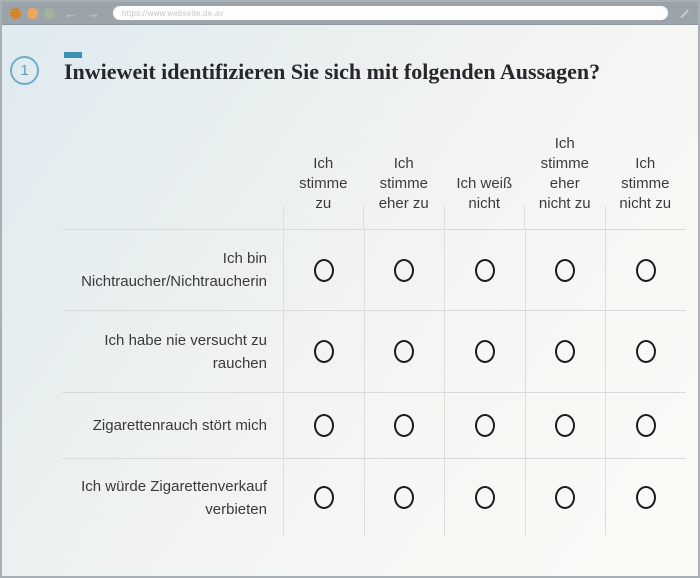 This screenshot has width=700, height=578. I want to click on column-header-3: Ich stimme eher nicht zu, so click(565, 175).